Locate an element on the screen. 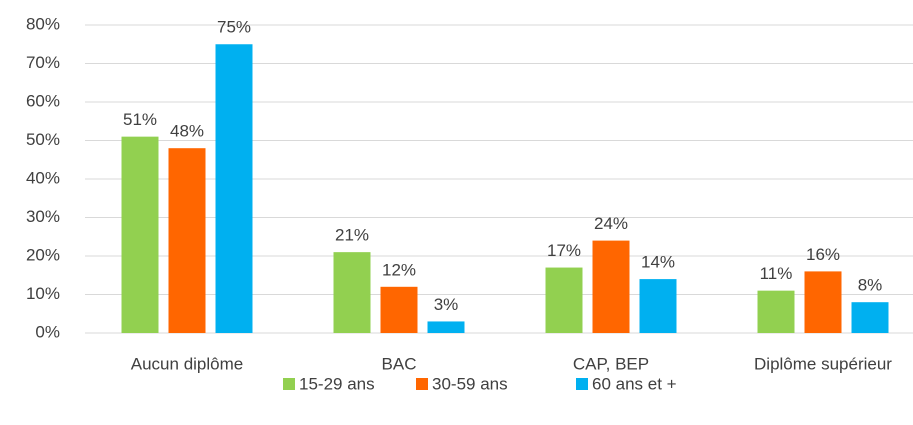 Image resolution: width=913 pixels, height=425 pixels. y-tick-label: 30% is located at coordinates (43, 216).